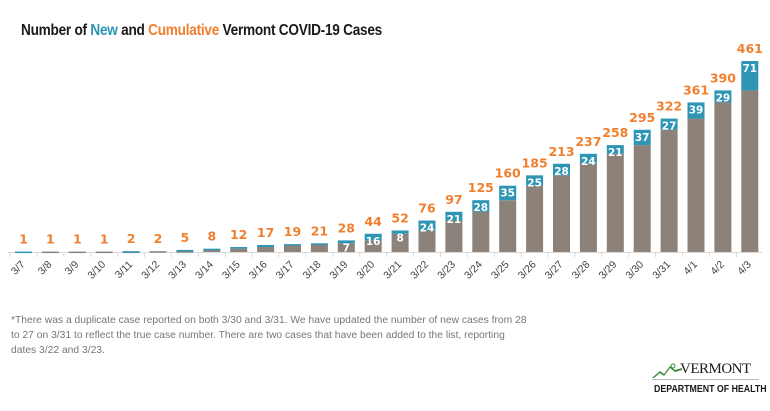 The image size is (770, 411). I want to click on bar-previous-3/22, so click(427, 241).